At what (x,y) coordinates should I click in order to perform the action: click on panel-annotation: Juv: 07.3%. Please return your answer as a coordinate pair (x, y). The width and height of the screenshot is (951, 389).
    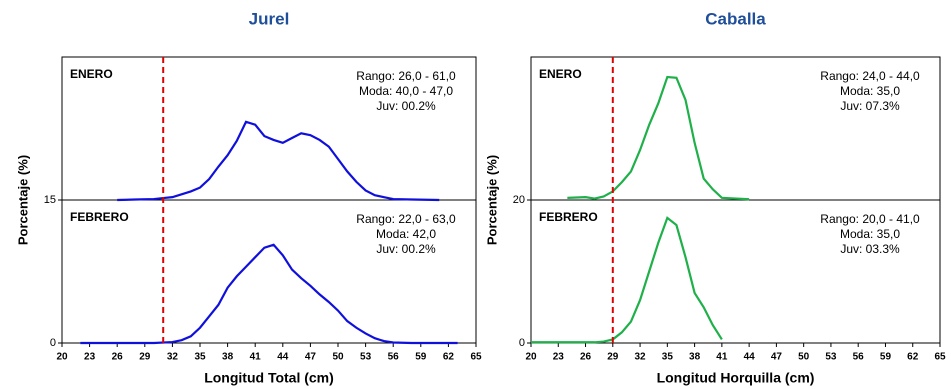
    Looking at the image, I should click on (870, 106).